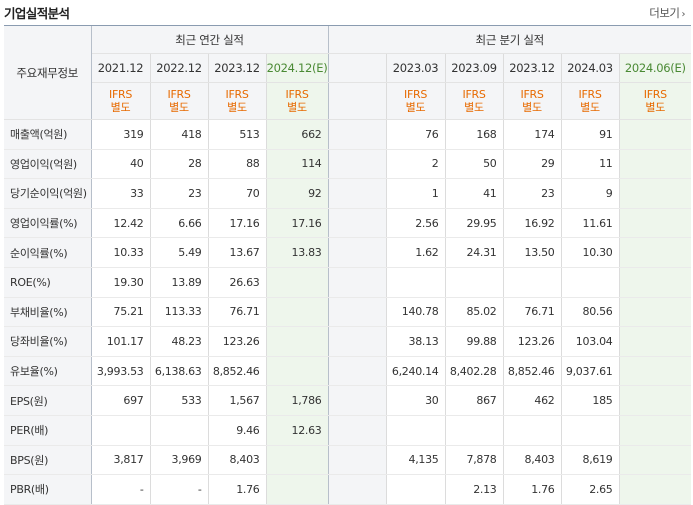  What do you see at coordinates (48, 489) in the screenshot?
I see `row-label: PBR(배)` at bounding box center [48, 489].